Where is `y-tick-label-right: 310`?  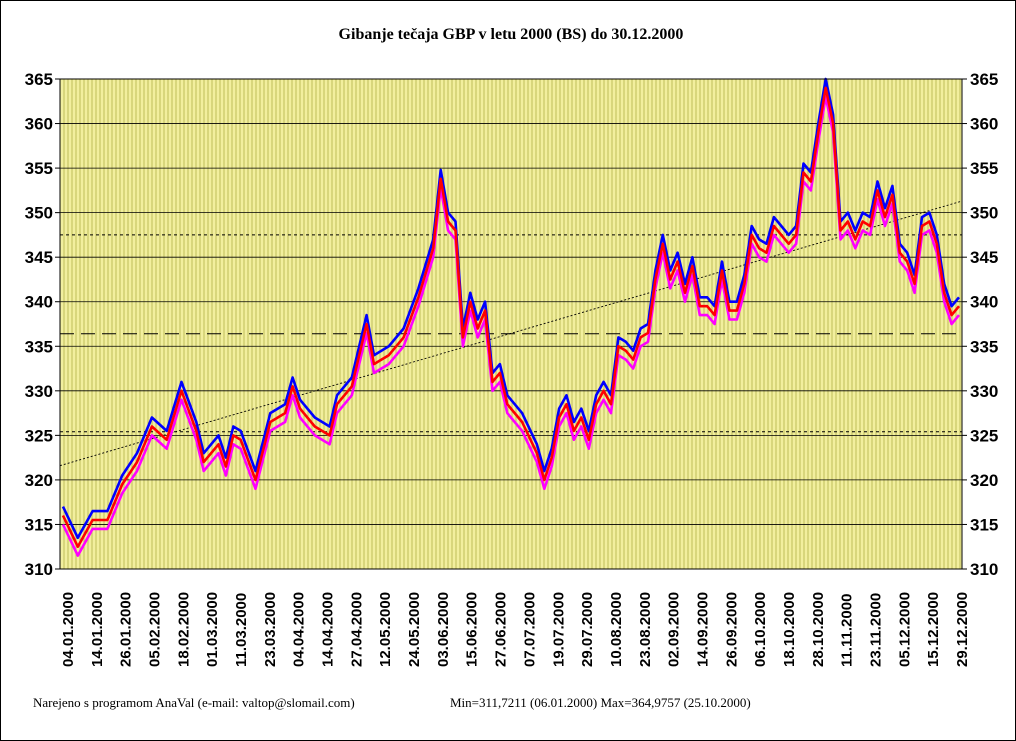
y-tick-label-right: 310 is located at coordinates (984, 569).